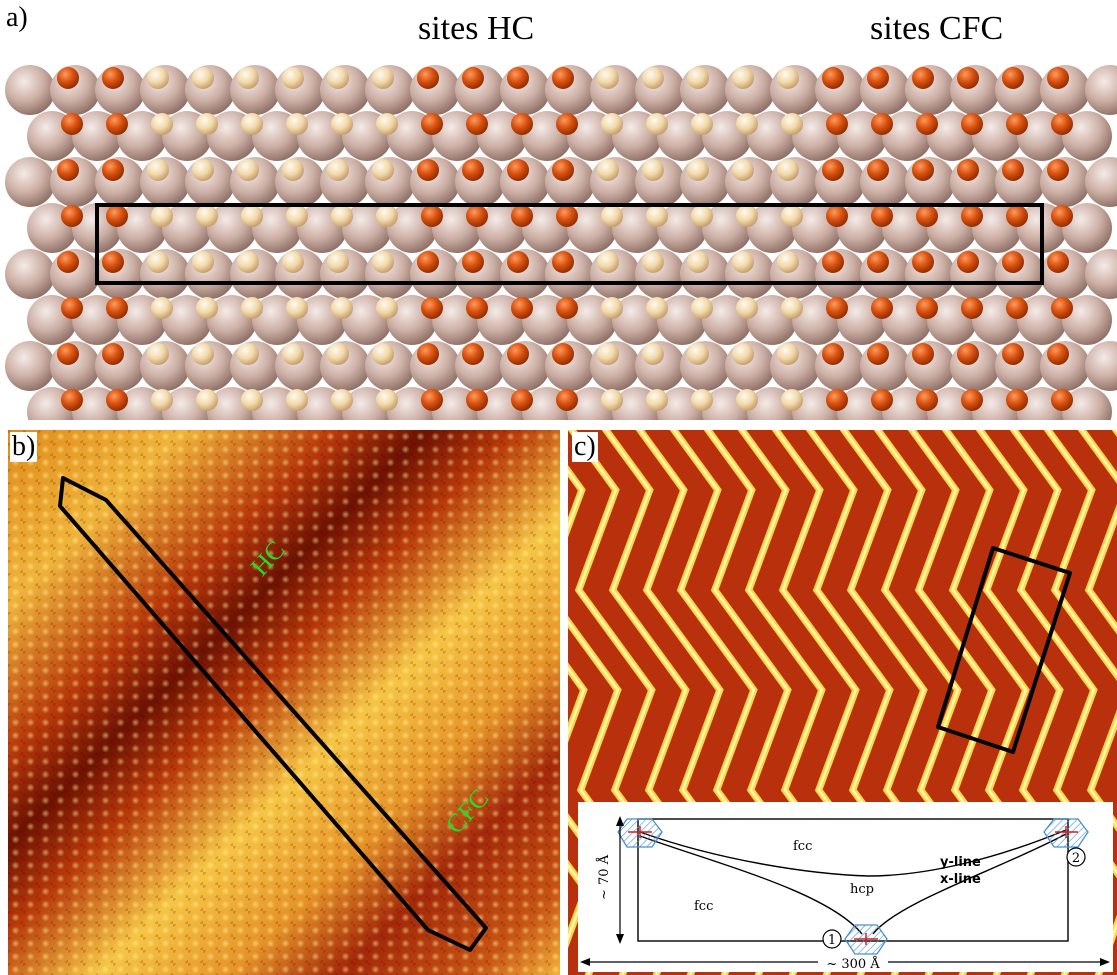 This screenshot has height=975, width=1117. Describe the element at coordinates (703, 906) in the screenshot. I see `fcc-left-label: fcc` at that location.